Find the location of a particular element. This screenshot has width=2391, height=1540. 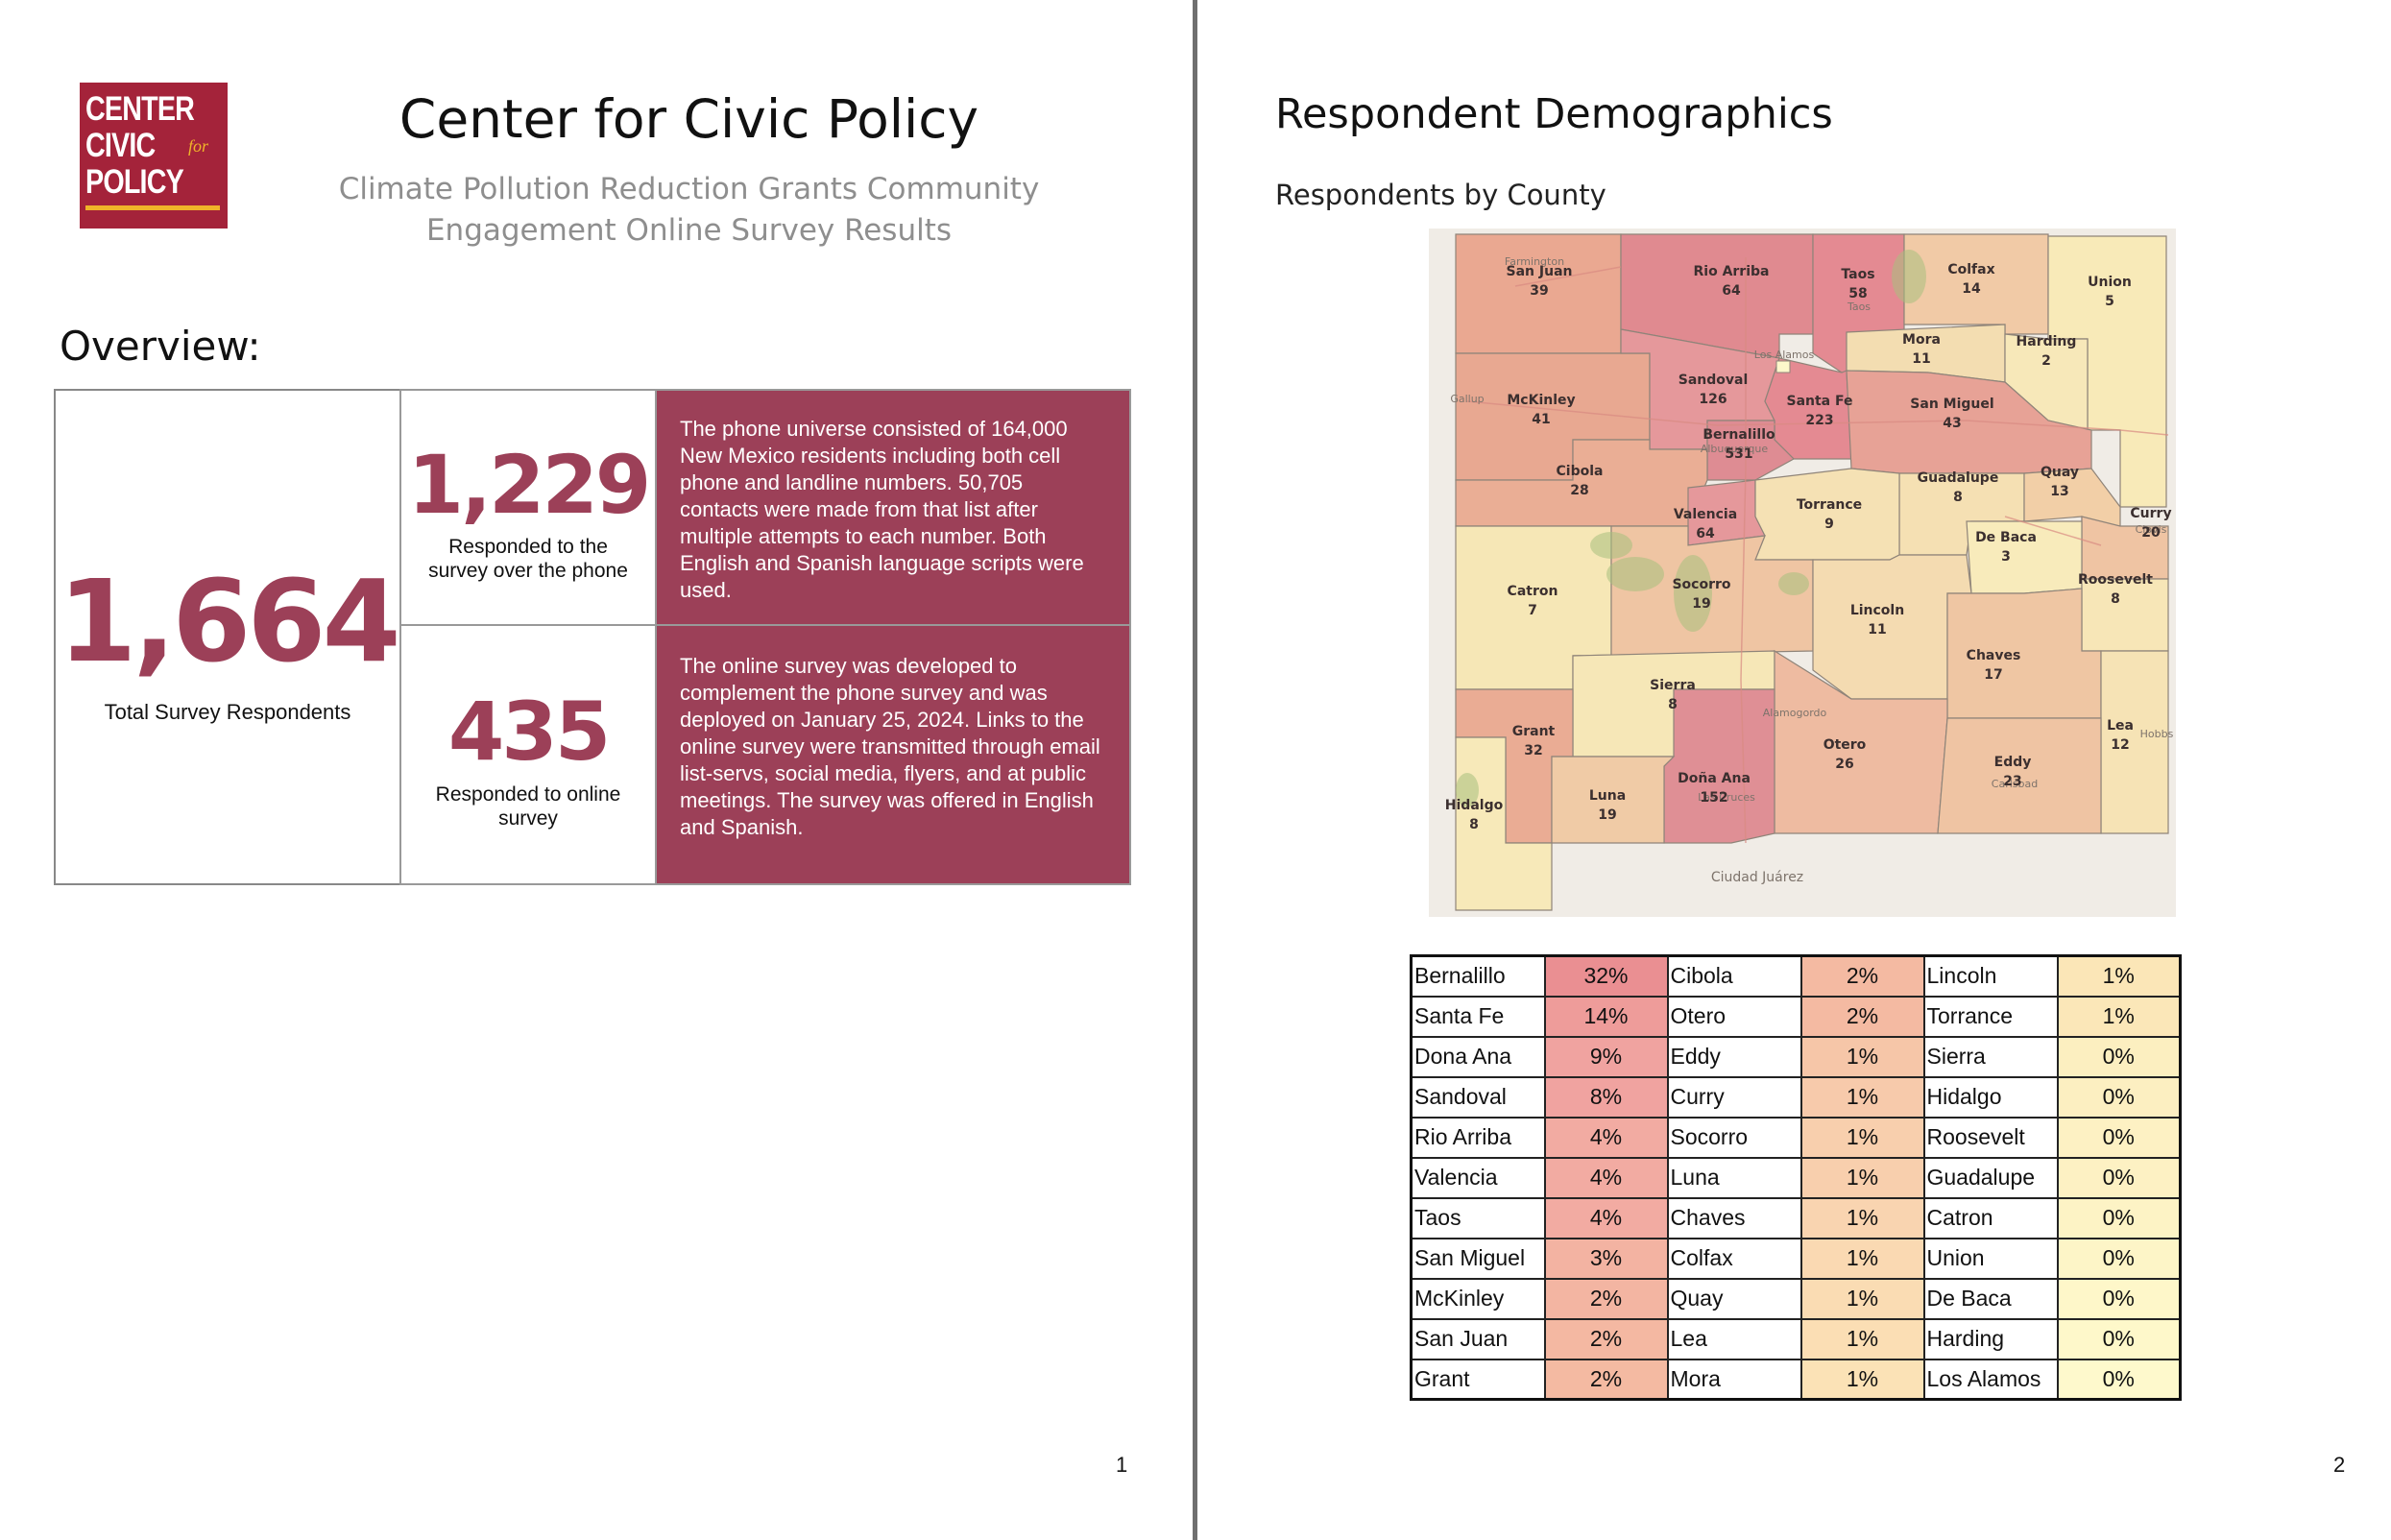

county-percent-cell: 3% is located at coordinates (1606, 1258).